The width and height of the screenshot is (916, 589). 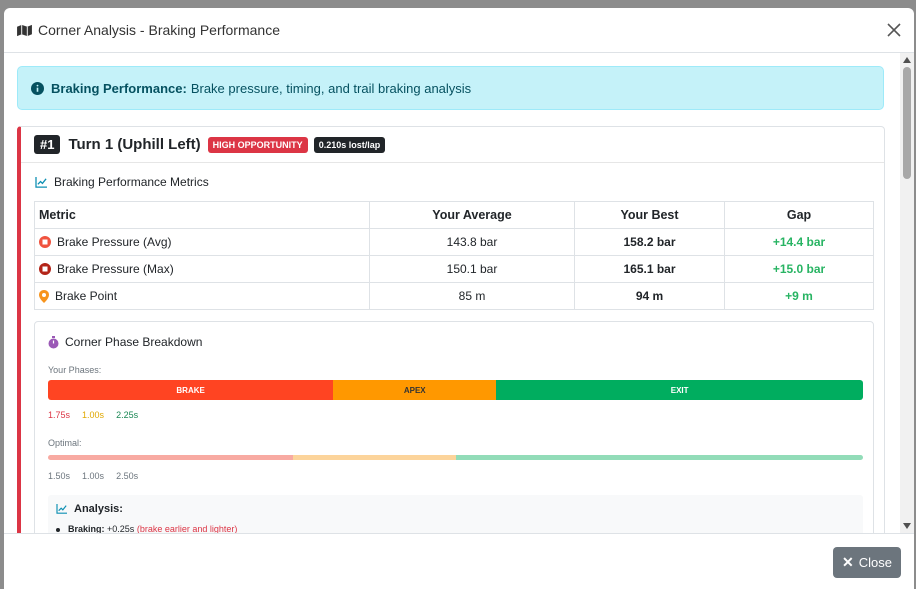 What do you see at coordinates (202, 242) in the screenshot?
I see `metric-cell: Brake Pressure (Avg)` at bounding box center [202, 242].